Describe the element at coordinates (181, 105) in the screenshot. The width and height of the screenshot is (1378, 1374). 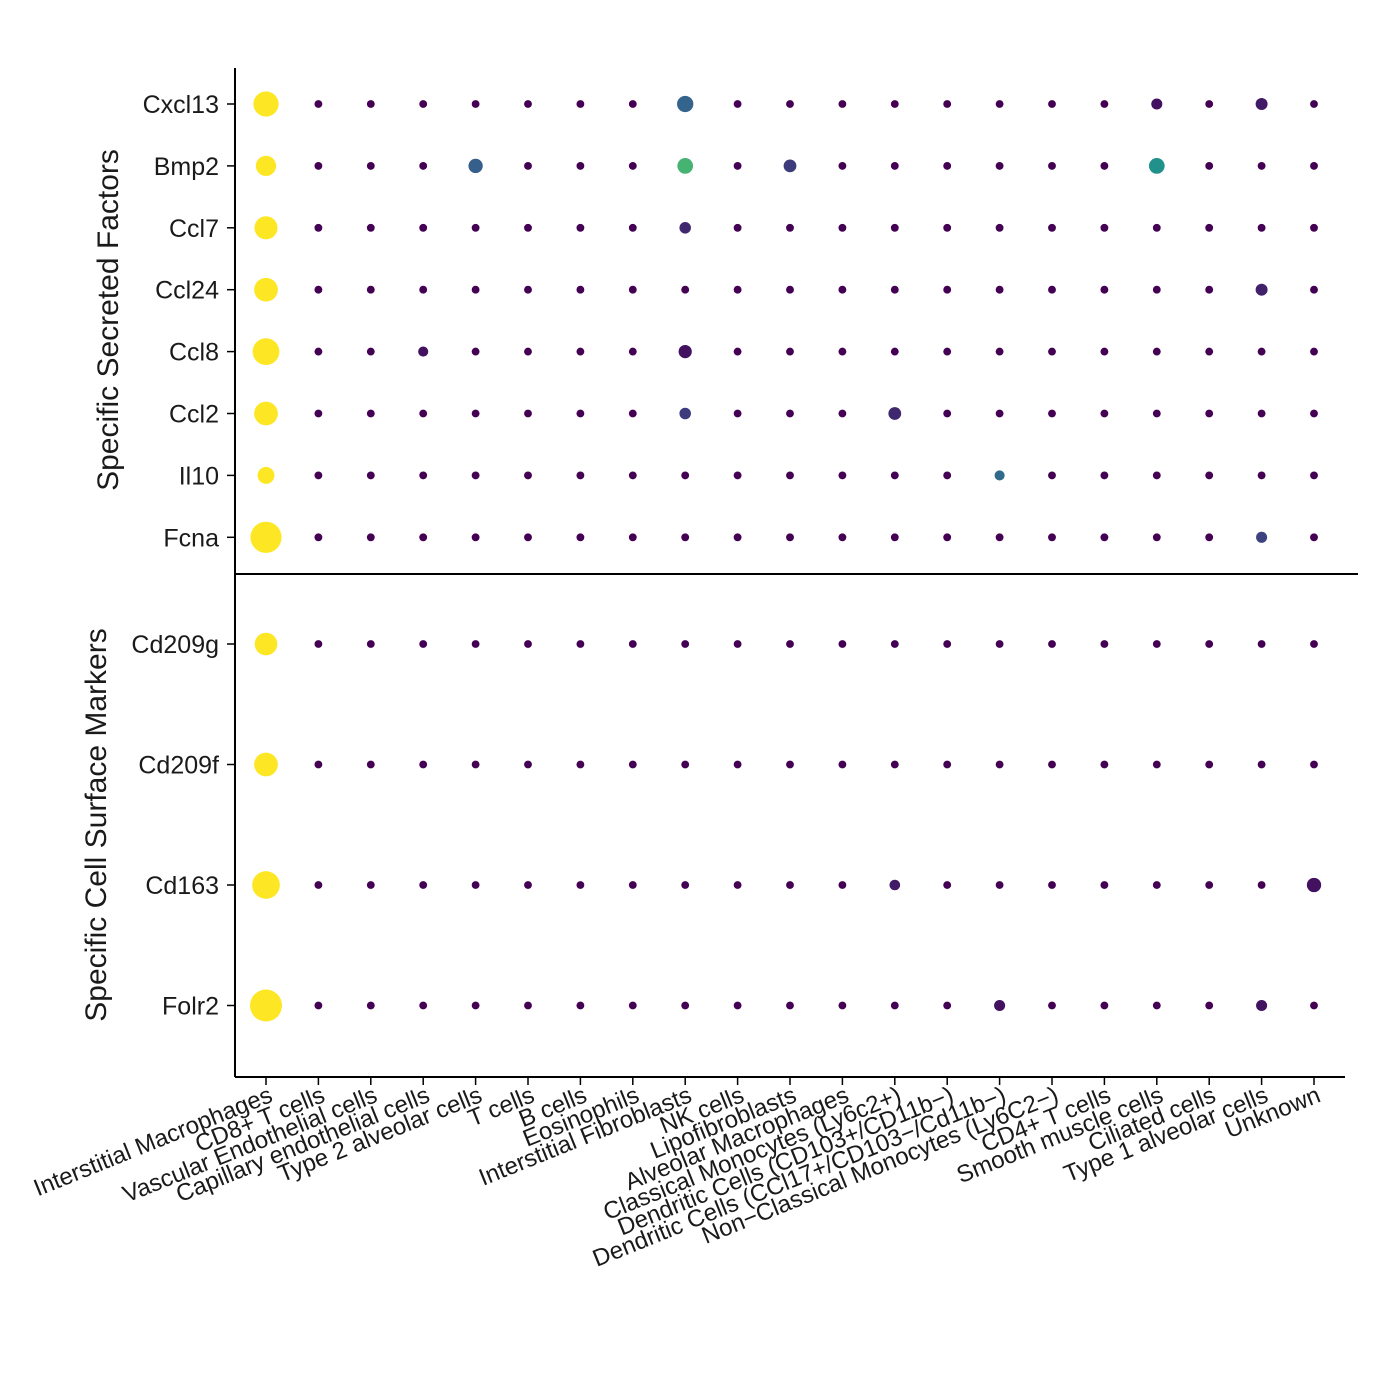
I see `y-tick-label-cxcl13: Cxcl13` at that location.